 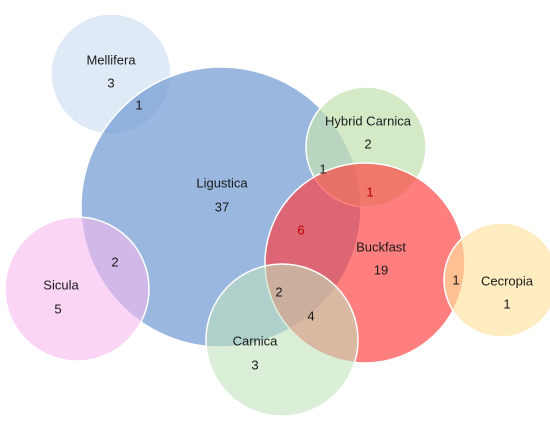 What do you see at coordinates (507, 280) in the screenshot?
I see `label-cecropia-name: Cecropia` at bounding box center [507, 280].